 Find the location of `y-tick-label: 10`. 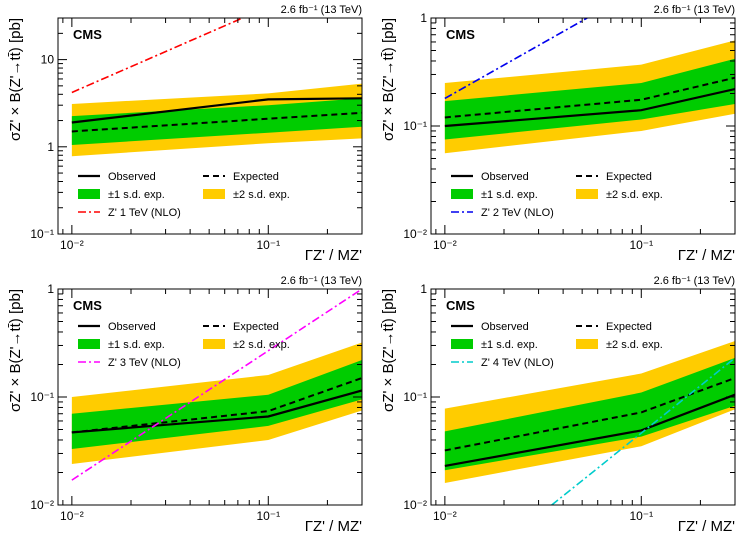

y-tick-label: 10 is located at coordinates (48, 60).